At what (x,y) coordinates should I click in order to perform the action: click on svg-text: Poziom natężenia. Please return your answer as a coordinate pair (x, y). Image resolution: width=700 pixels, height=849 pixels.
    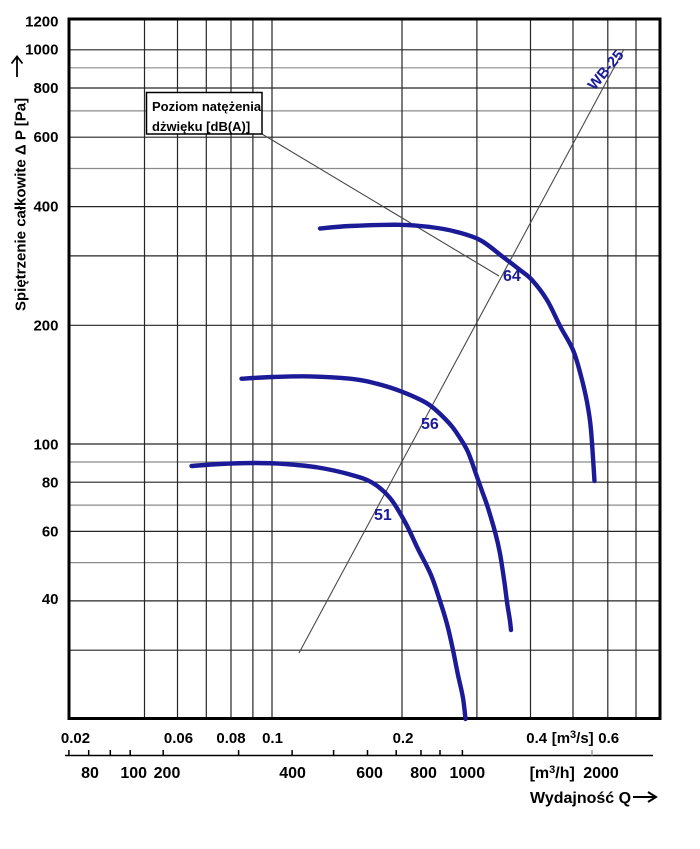
    Looking at the image, I should click on (207, 106).